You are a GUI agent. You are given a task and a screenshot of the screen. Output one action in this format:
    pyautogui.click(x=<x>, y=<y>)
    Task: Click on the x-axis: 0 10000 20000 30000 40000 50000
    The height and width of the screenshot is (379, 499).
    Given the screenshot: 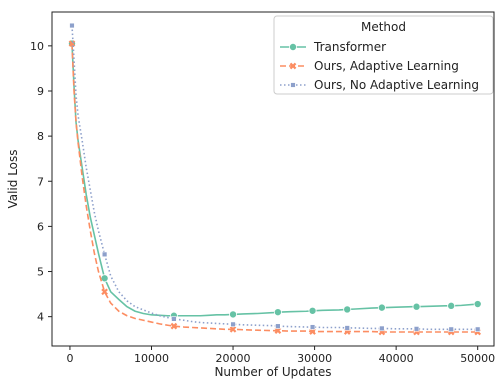 What is the action you would take?
    pyautogui.click(x=280, y=355)
    